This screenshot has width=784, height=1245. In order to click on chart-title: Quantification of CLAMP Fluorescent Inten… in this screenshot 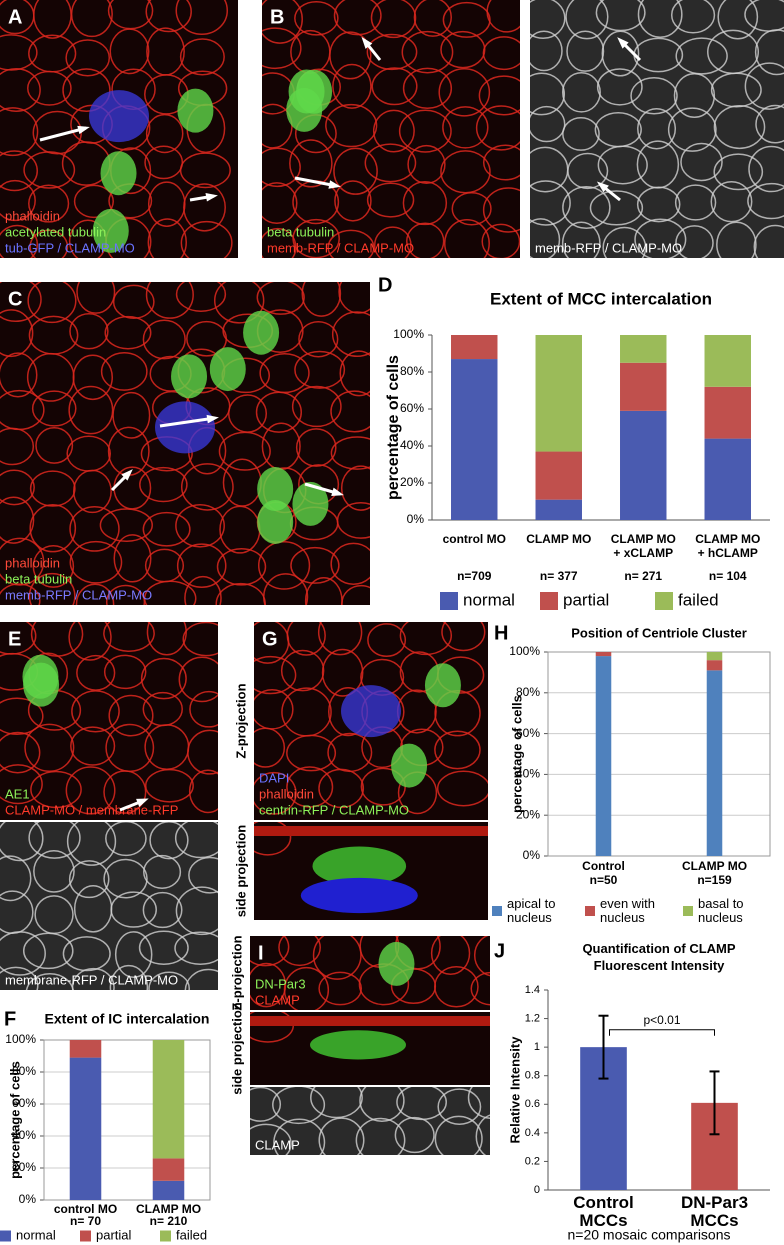, I will do `click(658, 957)`.